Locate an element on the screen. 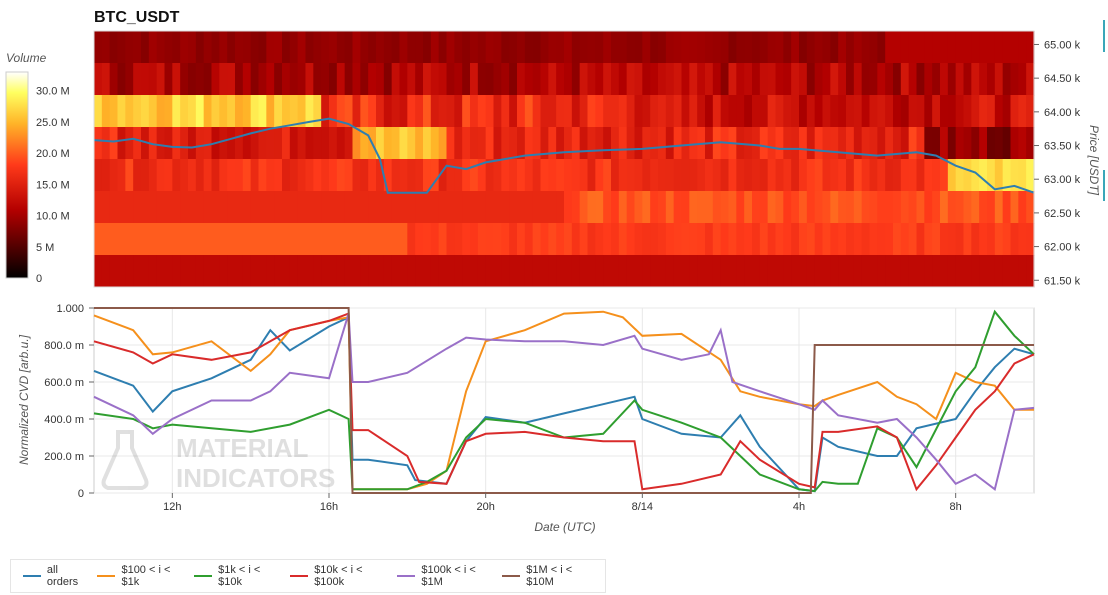  legend-item-r100-1k: $100 < i < $1k is located at coordinates (140, 576).